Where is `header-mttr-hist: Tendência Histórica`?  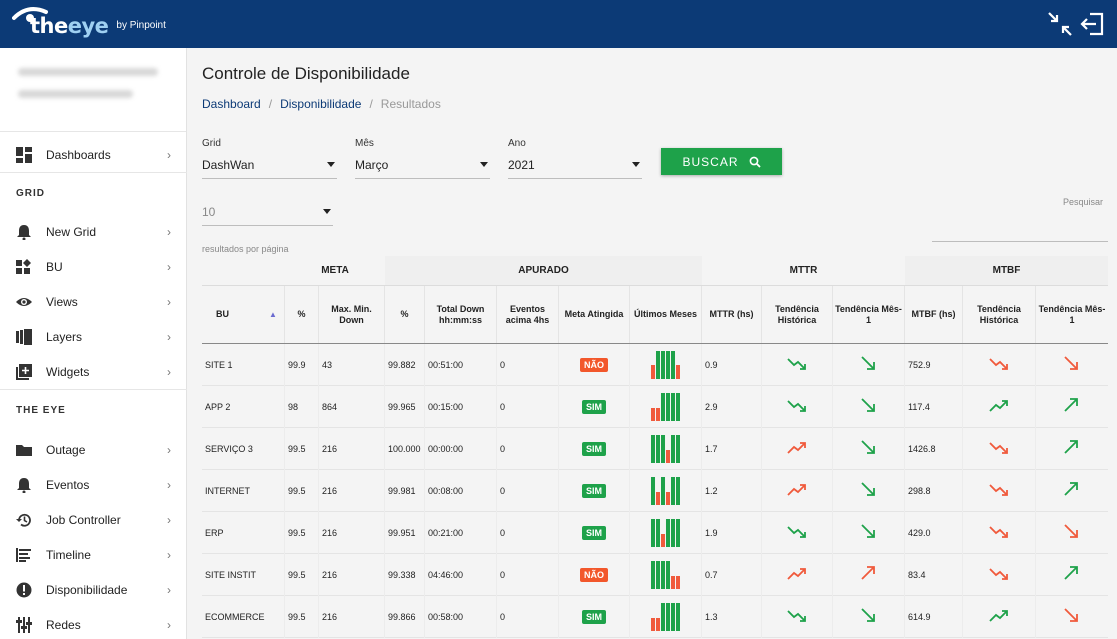
header-mttr-hist: Tendência Histórica is located at coordinates (797, 314).